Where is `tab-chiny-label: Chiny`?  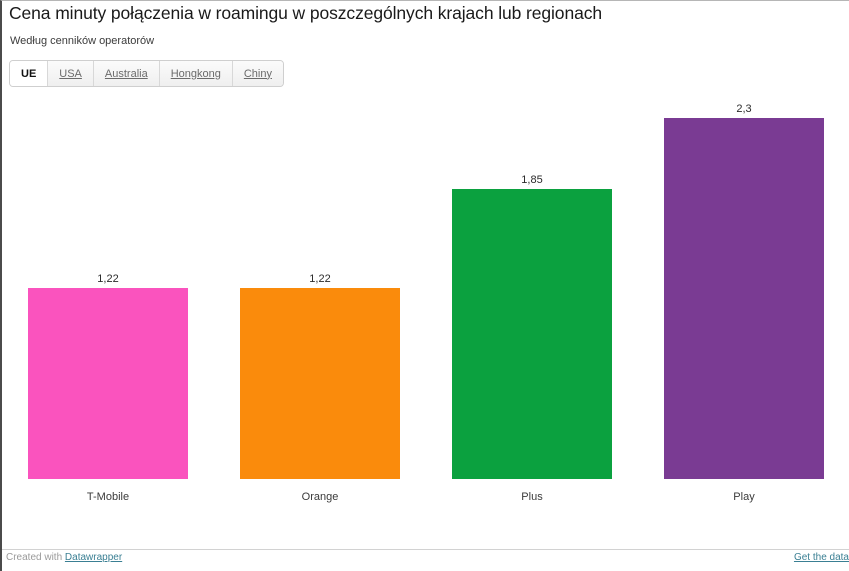
tab-chiny-label: Chiny is located at coordinates (257, 73).